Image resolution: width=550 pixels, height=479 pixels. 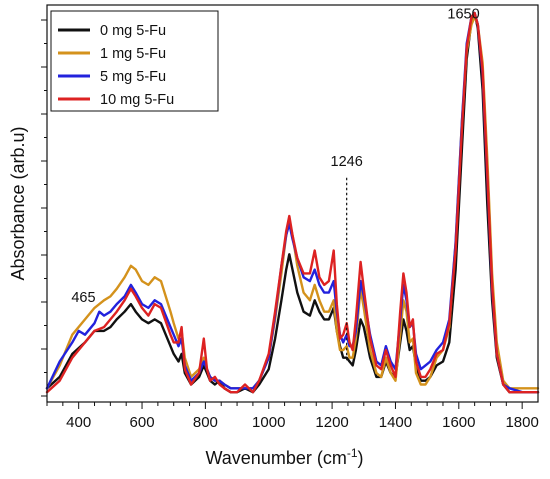 I want to click on x-axis-title-close: ), so click(x=361, y=458).